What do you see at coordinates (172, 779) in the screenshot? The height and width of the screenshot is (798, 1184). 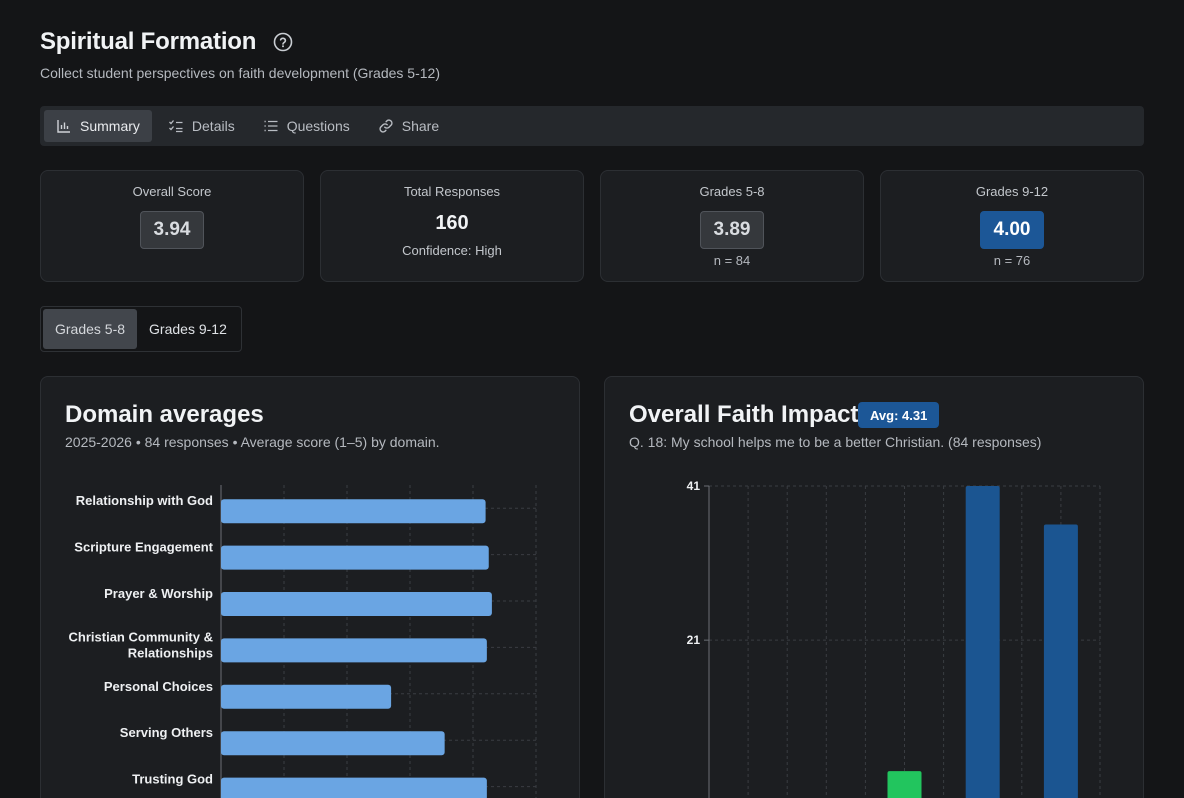 I see `domain-label: Trusting God` at bounding box center [172, 779].